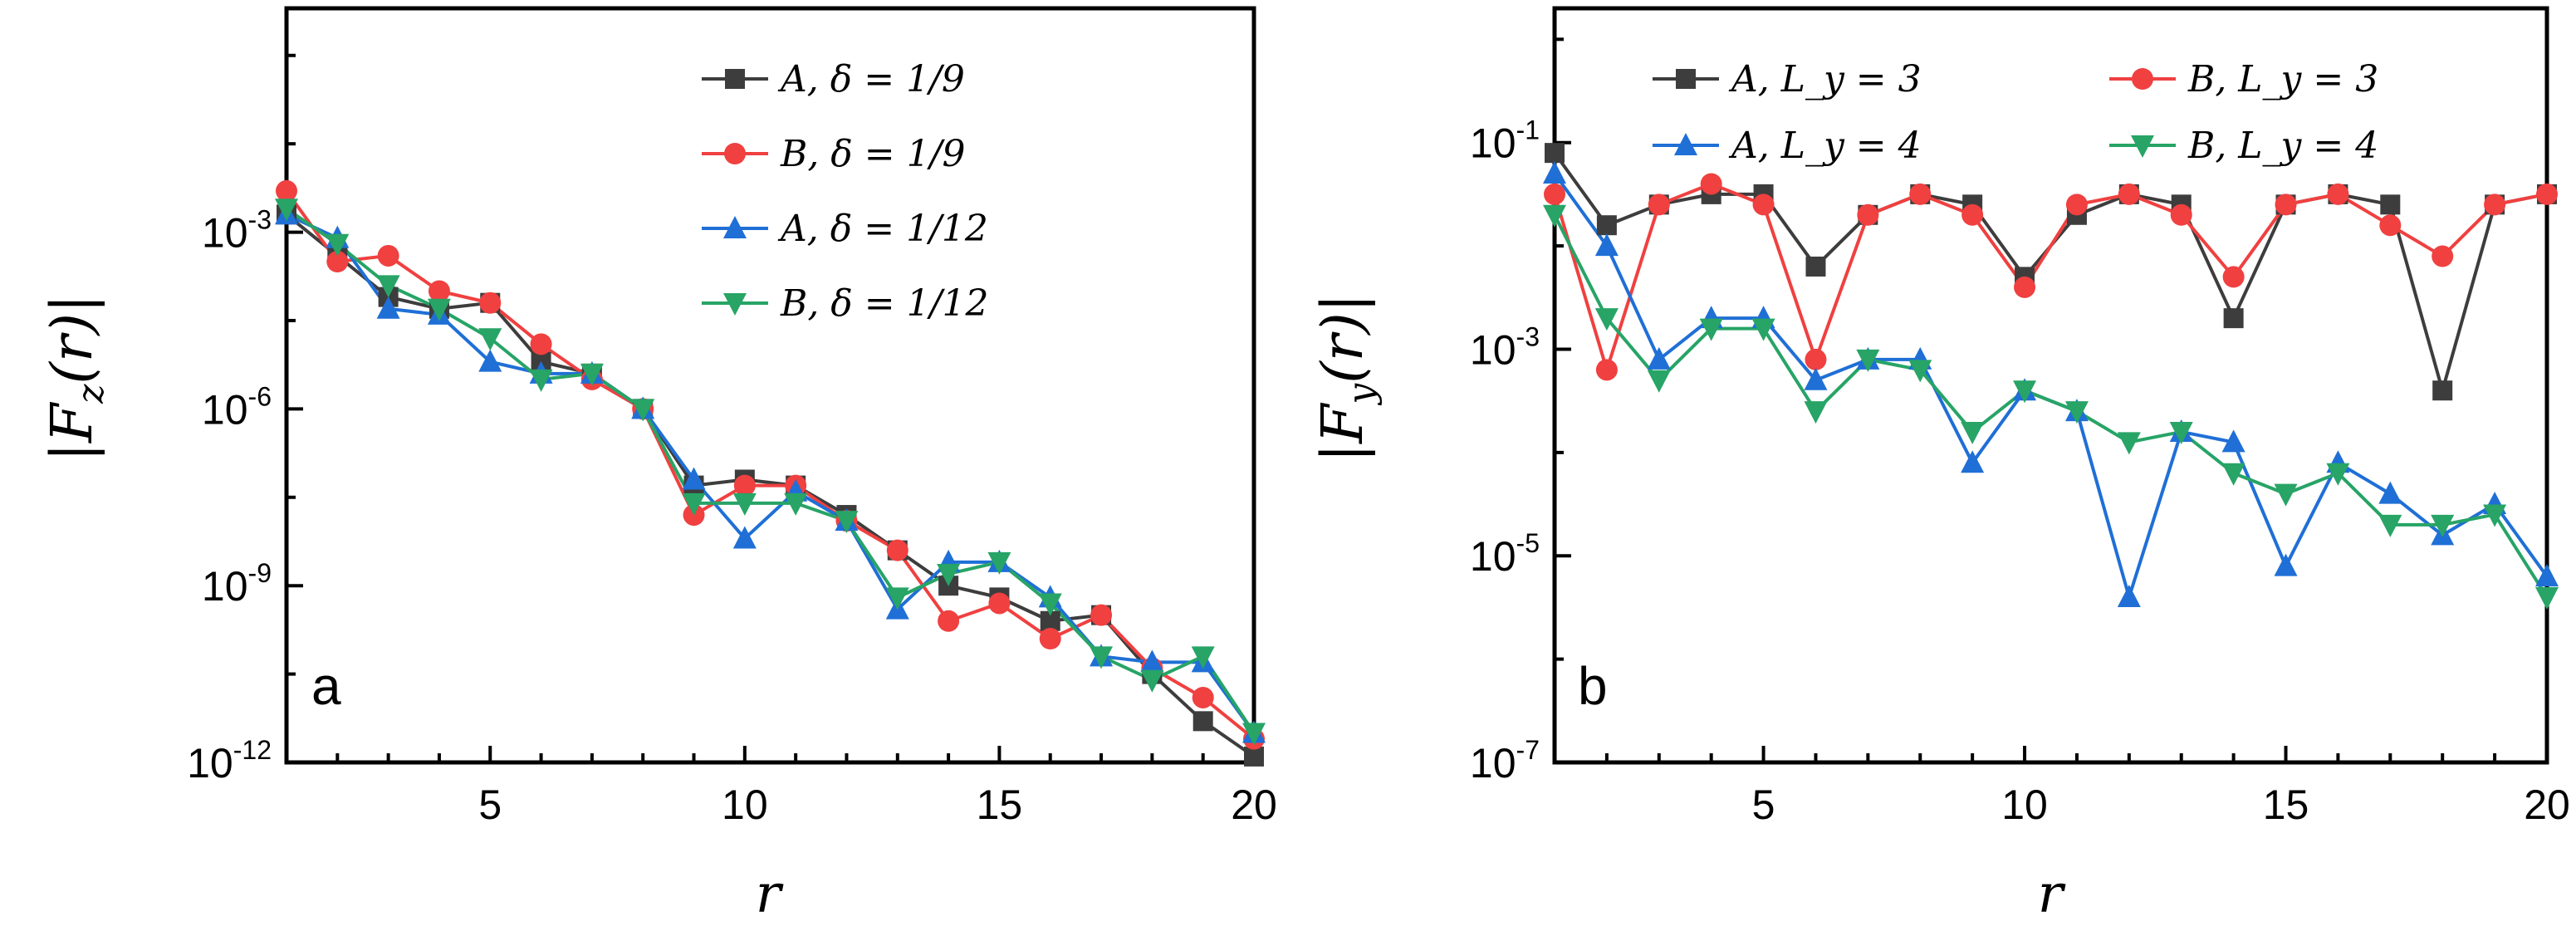 This screenshot has width=2576, height=931. I want to click on legend-label: B, δ = 1/9, so click(872, 154).